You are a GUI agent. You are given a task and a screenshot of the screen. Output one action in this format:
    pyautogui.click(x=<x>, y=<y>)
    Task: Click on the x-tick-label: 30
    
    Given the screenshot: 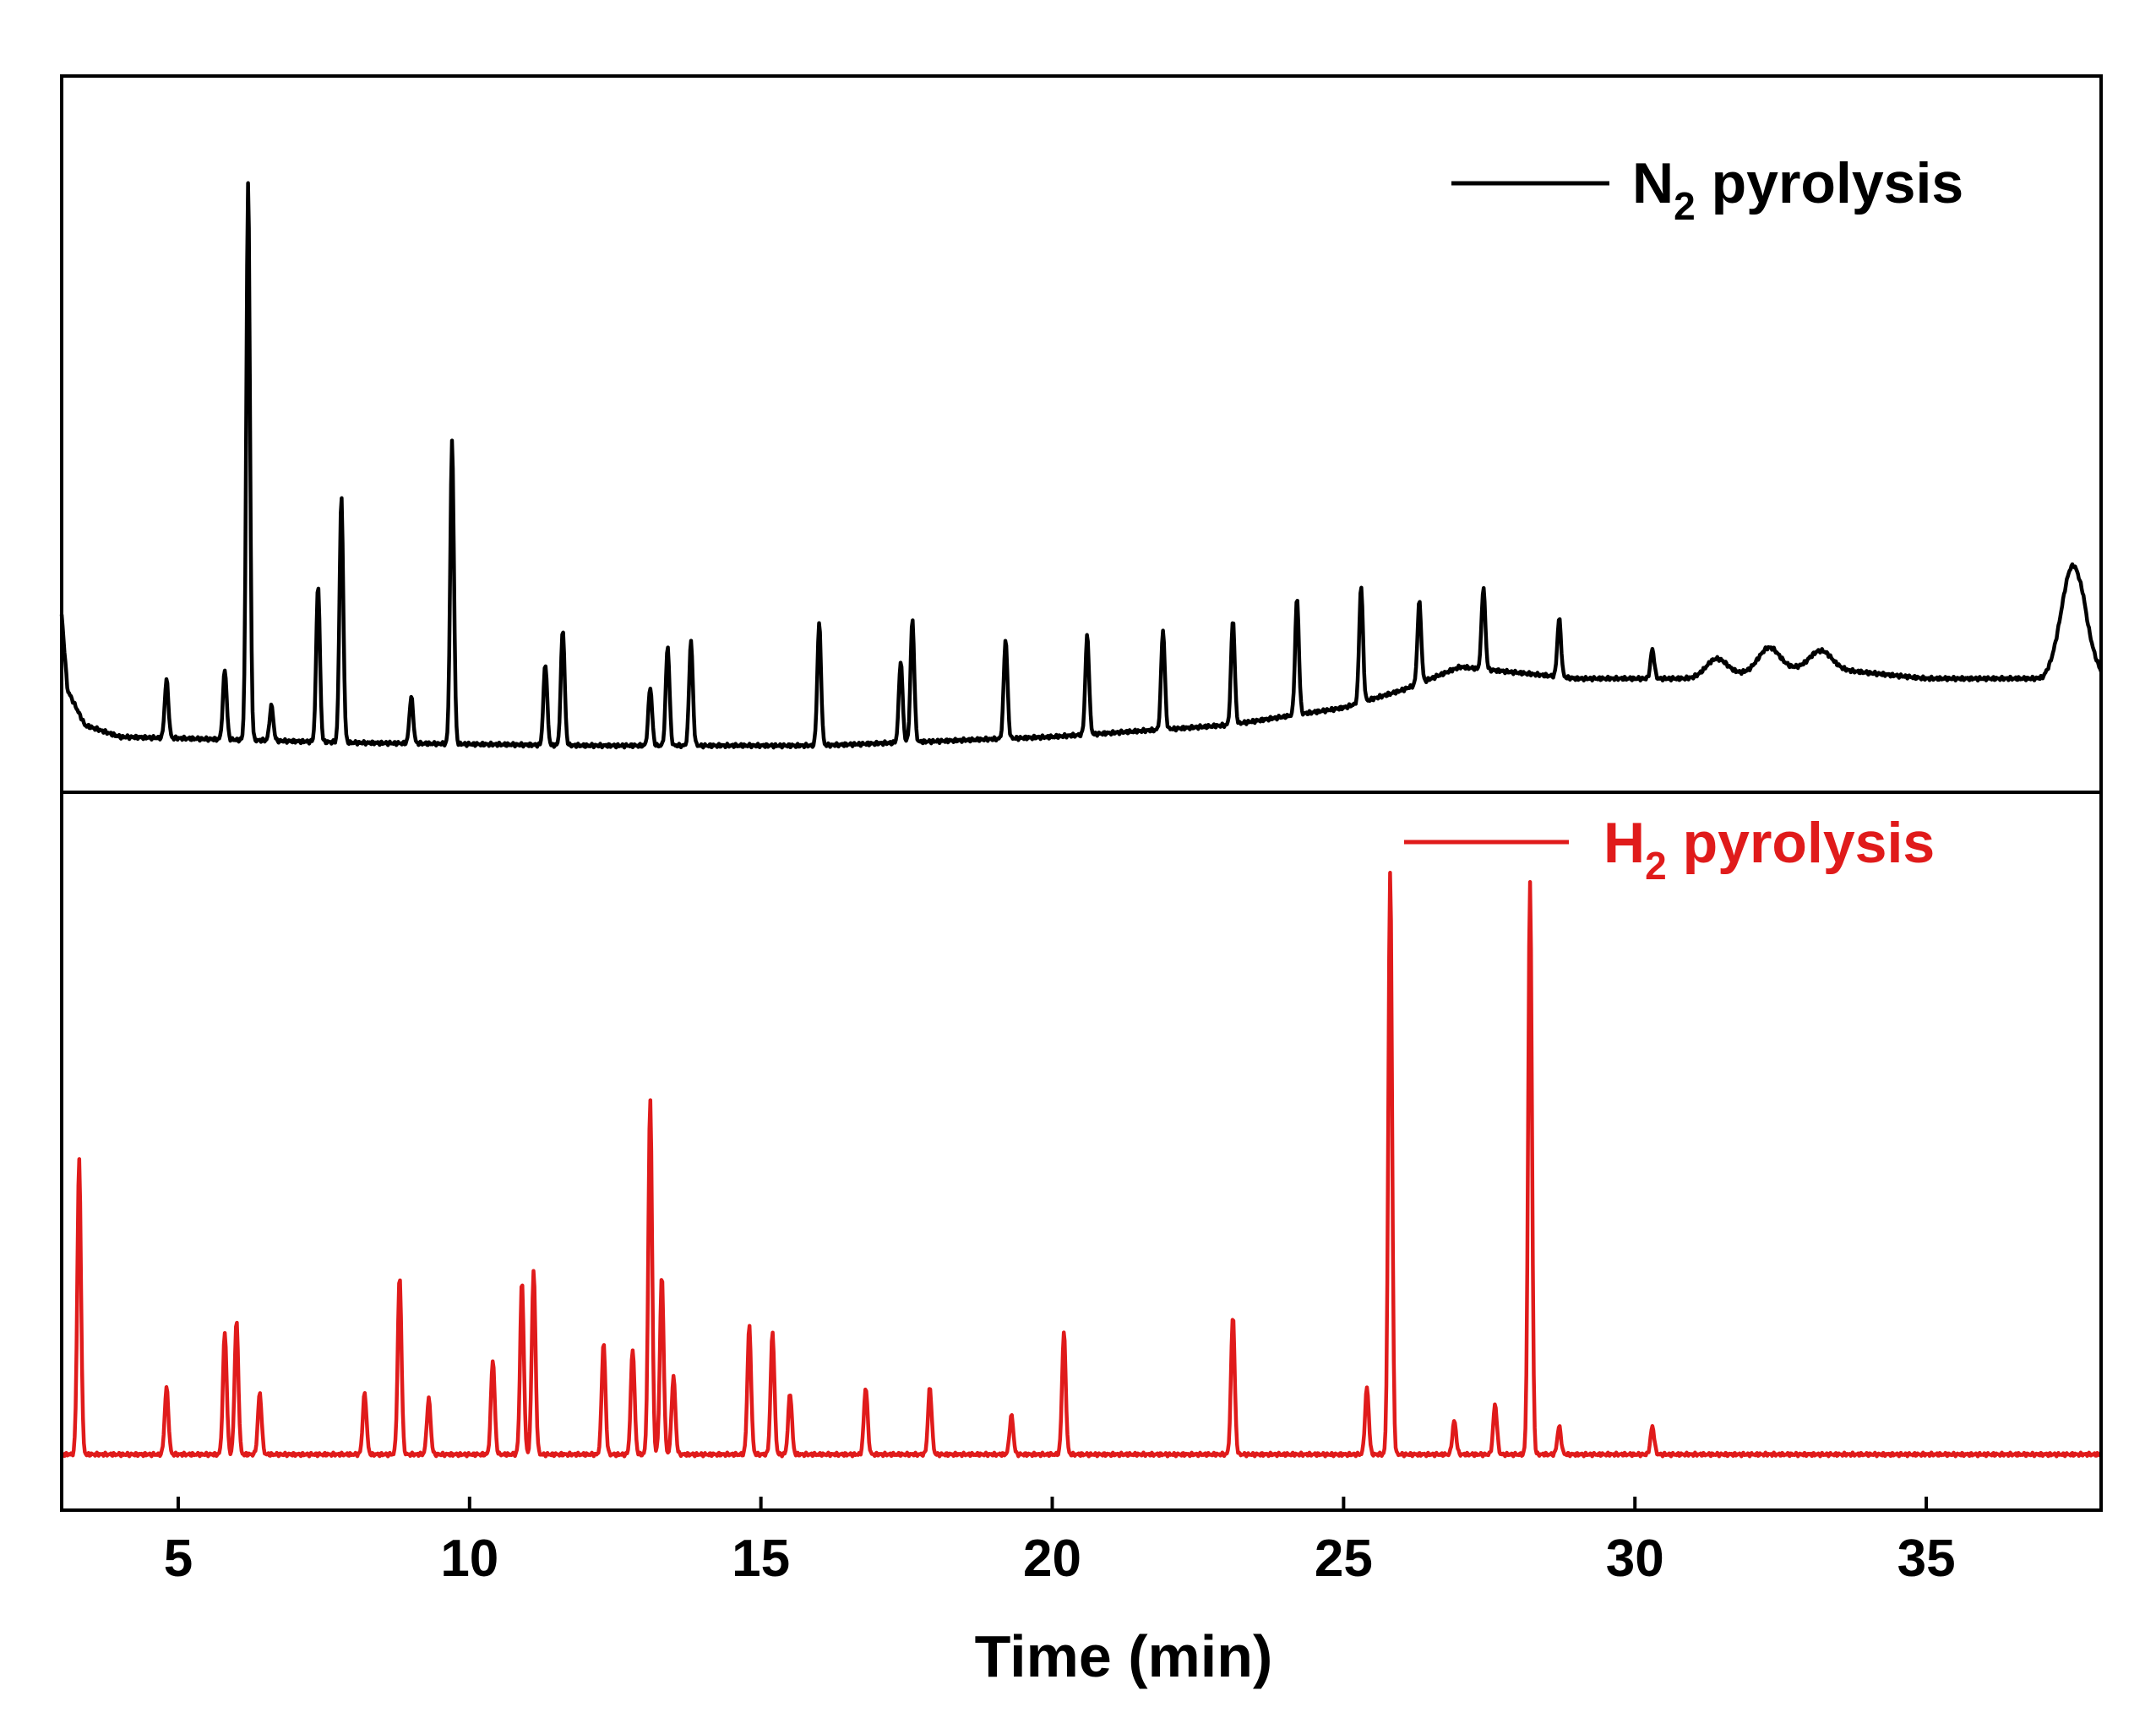 What is the action you would take?
    pyautogui.click(x=1635, y=1559)
    